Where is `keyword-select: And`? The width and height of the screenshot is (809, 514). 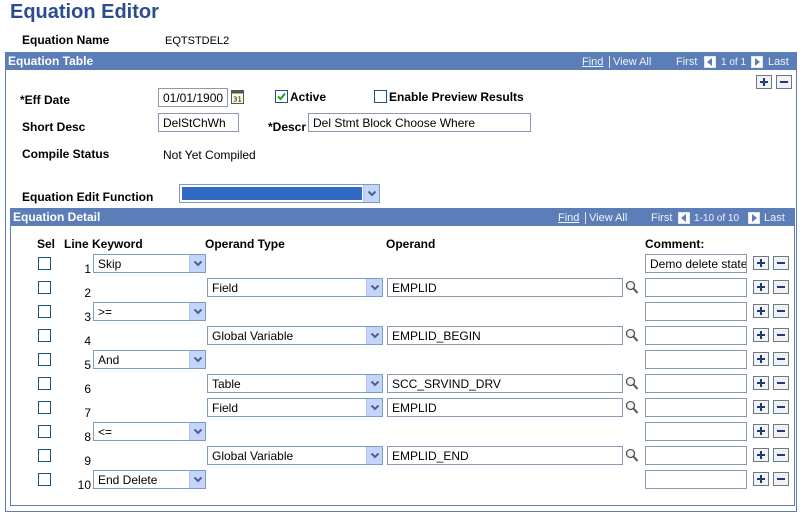 keyword-select: And is located at coordinates (149, 359).